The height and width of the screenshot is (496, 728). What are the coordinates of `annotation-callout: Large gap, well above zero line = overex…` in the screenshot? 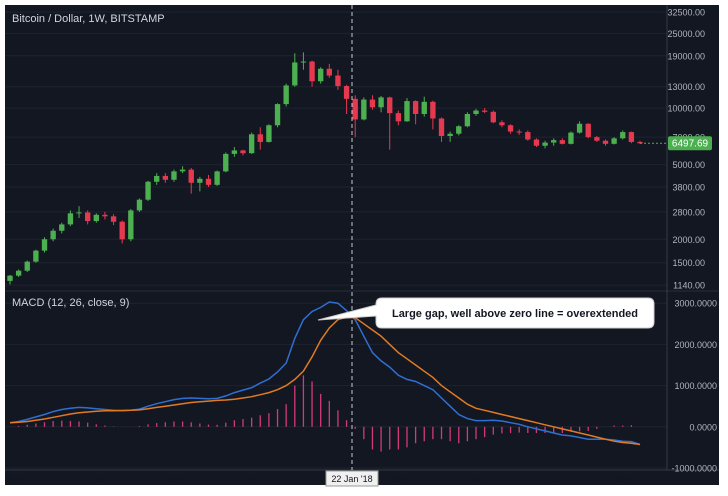 It's located at (486, 313).